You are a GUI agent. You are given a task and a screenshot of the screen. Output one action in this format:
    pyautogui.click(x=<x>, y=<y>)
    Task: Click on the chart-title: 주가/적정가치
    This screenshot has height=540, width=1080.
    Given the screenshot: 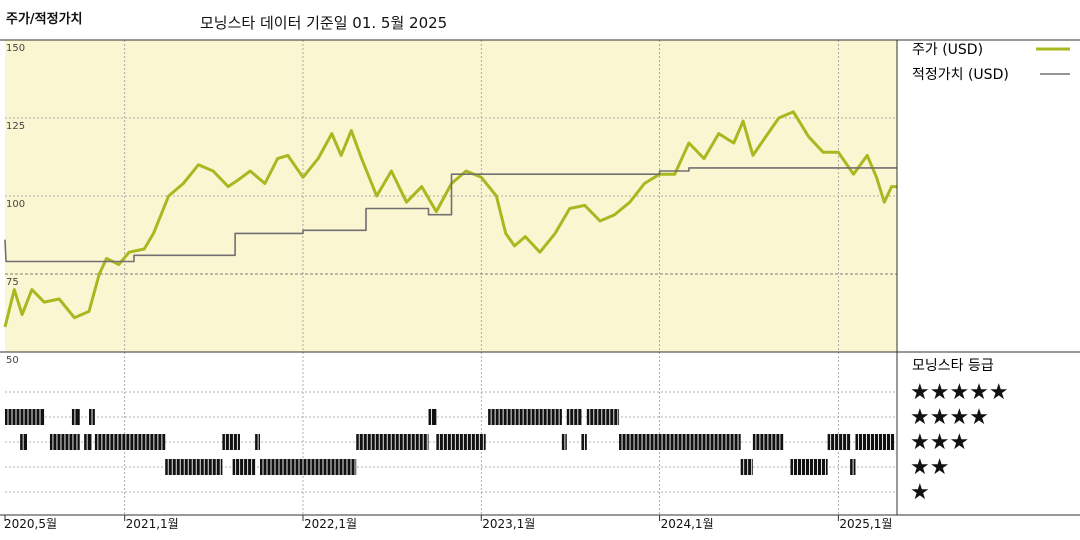 What is the action you would take?
    pyautogui.click(x=44, y=19)
    